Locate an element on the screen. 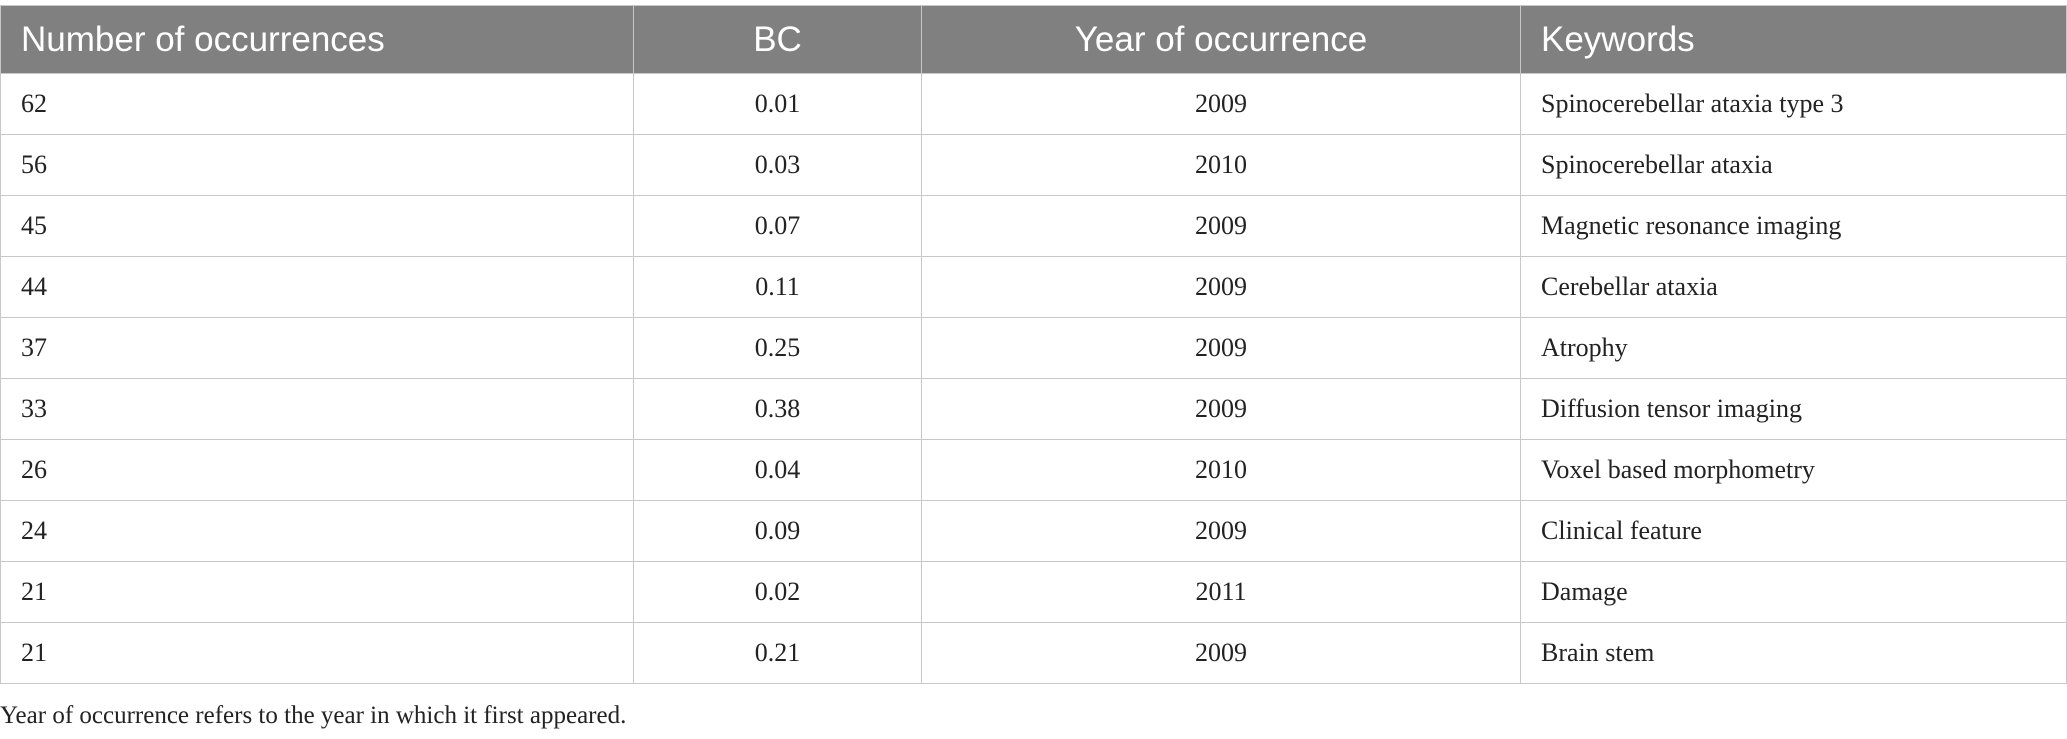 The image size is (2067, 739). table-cell: Voxel based morphometry is located at coordinates (1793, 470).